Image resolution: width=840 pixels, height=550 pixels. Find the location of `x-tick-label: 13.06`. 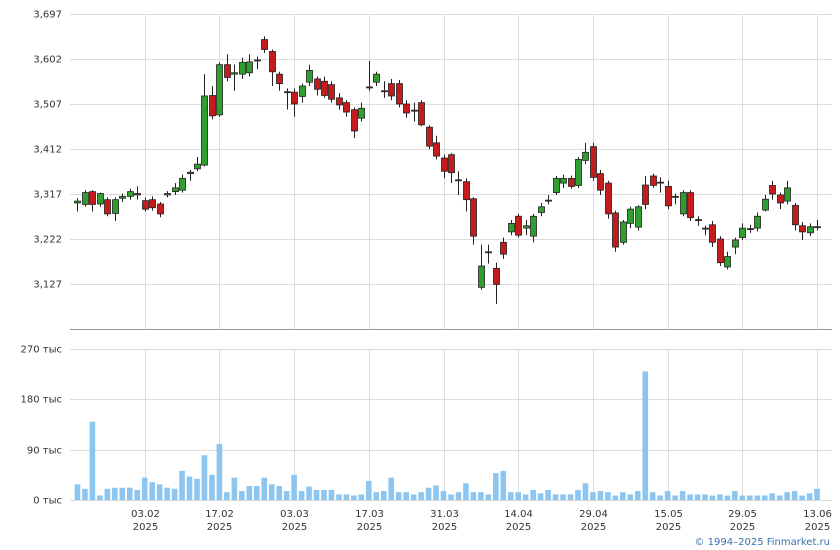

x-tick-label: 13.06 is located at coordinates (817, 514).